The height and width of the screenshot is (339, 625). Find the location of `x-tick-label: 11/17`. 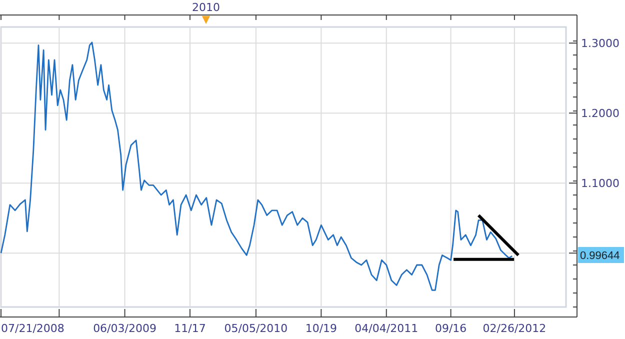

x-tick-label: 11/17 is located at coordinates (190, 328).